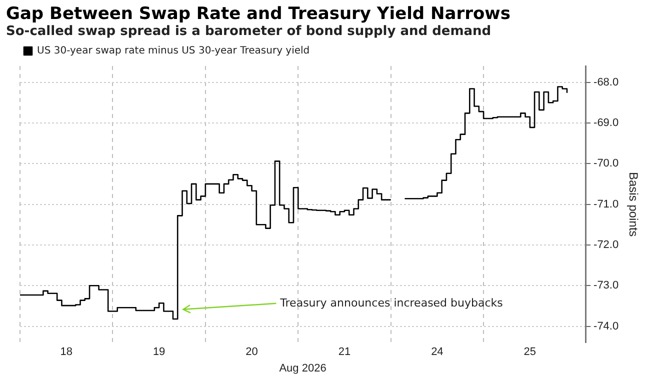 Image resolution: width=654 pixels, height=379 pixels. What do you see at coordinates (606, 286) in the screenshot?
I see `y-tick-label: -73.0` at bounding box center [606, 286].